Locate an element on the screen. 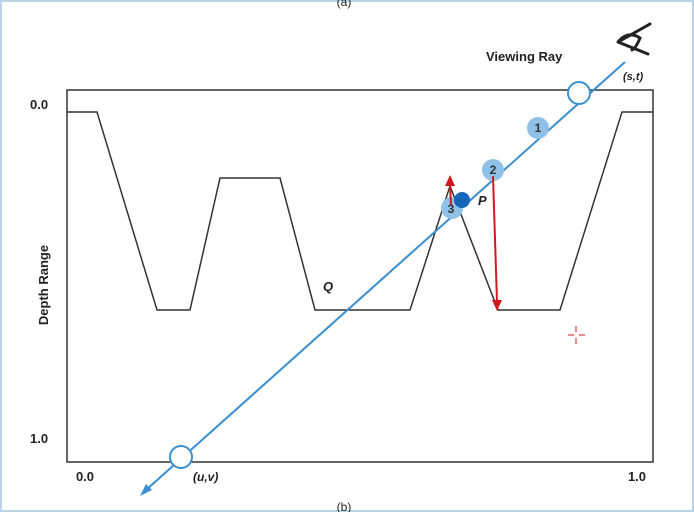  y-axis-title: Depth Range is located at coordinates (43, 285).